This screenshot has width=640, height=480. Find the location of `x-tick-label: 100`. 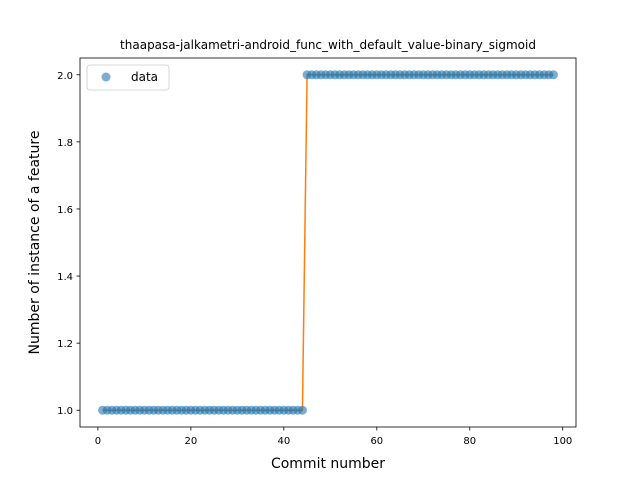

x-tick-label: 100 is located at coordinates (562, 441).